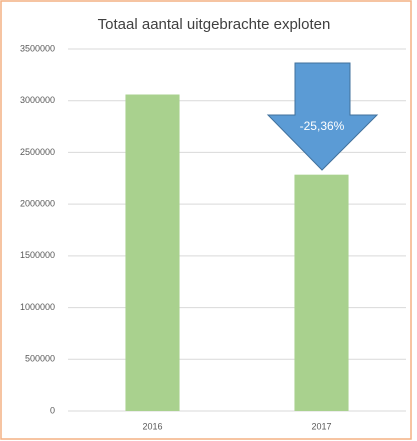 The image size is (417, 441). I want to click on annotation: -25,36%, so click(322, 126).